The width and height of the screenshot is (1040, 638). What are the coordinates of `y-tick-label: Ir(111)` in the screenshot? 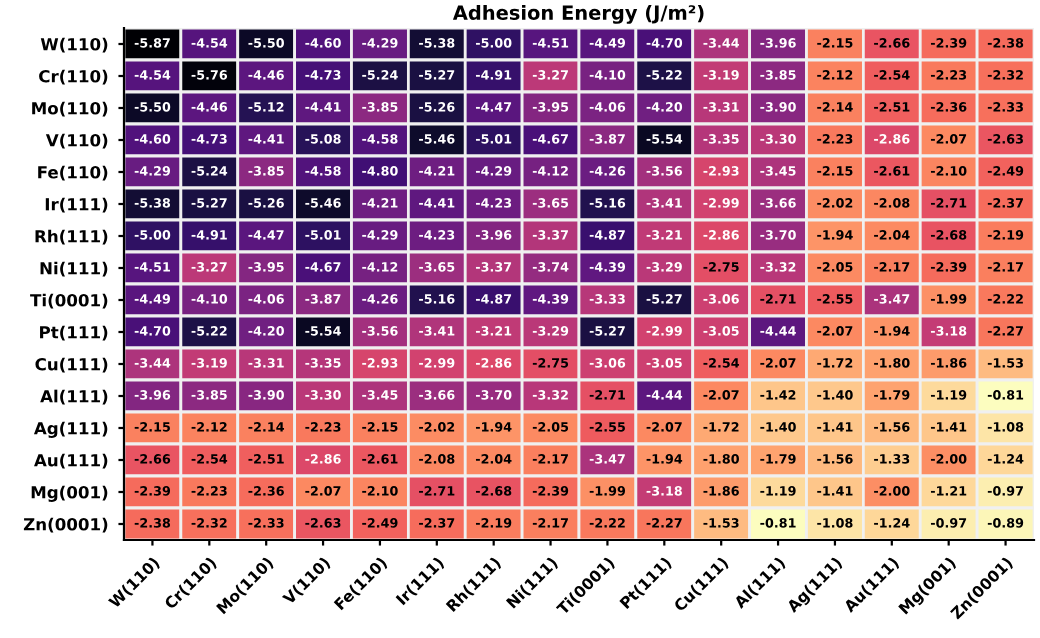 It's located at (76, 205).